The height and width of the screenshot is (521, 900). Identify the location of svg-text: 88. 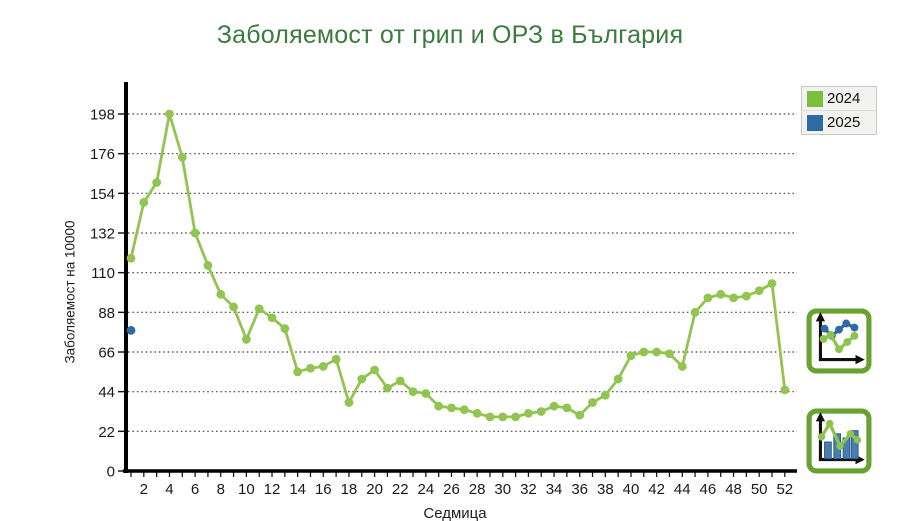
(106, 313).